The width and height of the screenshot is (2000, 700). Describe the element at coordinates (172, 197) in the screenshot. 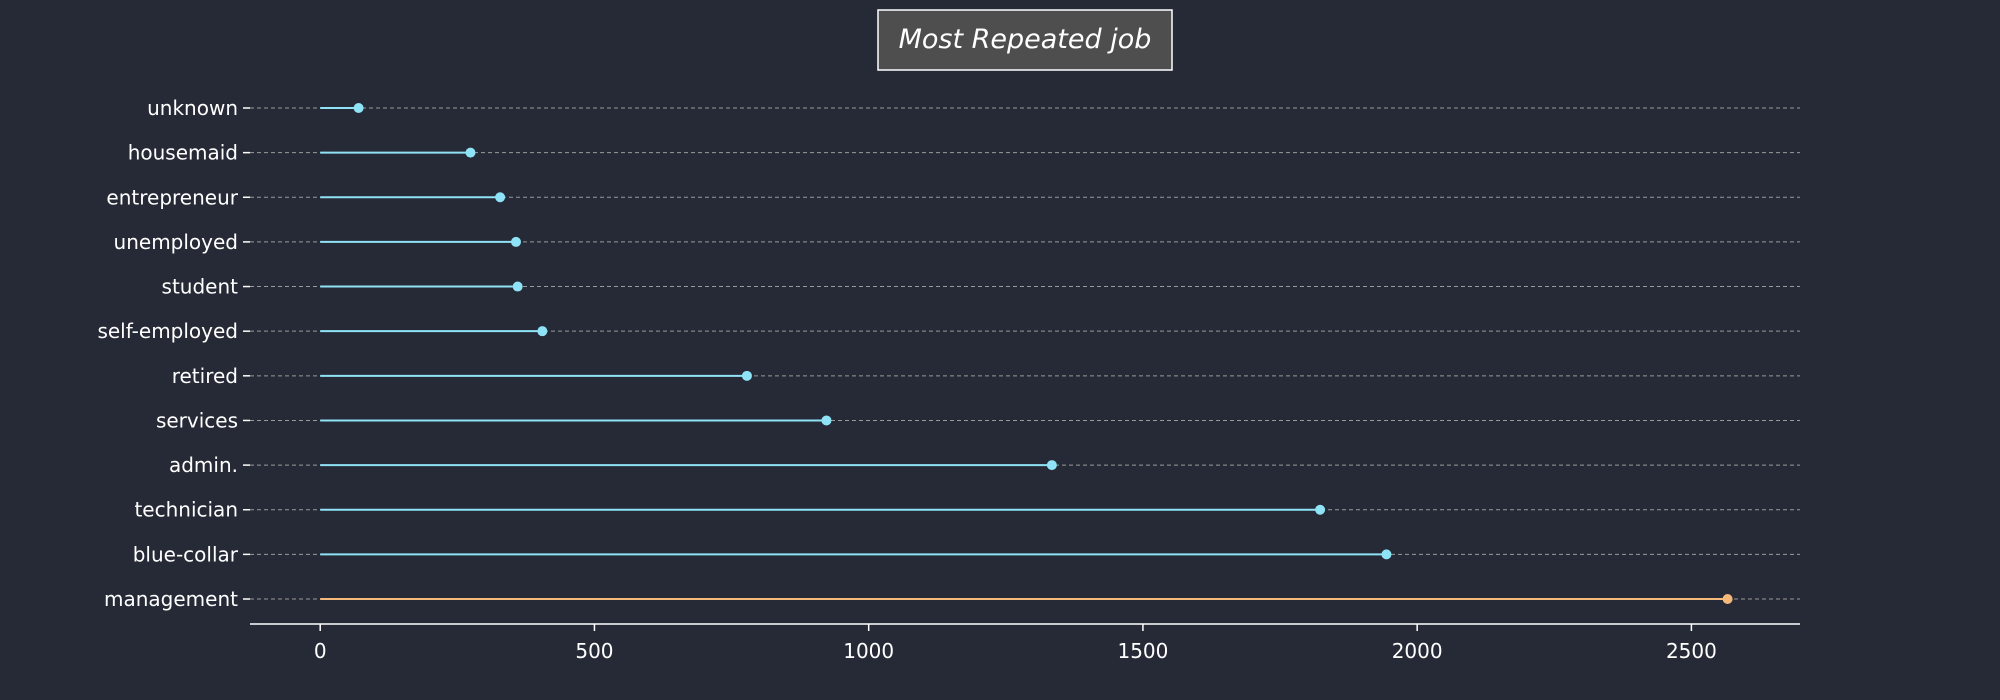

I see `y-tick-label: entrepreneur` at that location.